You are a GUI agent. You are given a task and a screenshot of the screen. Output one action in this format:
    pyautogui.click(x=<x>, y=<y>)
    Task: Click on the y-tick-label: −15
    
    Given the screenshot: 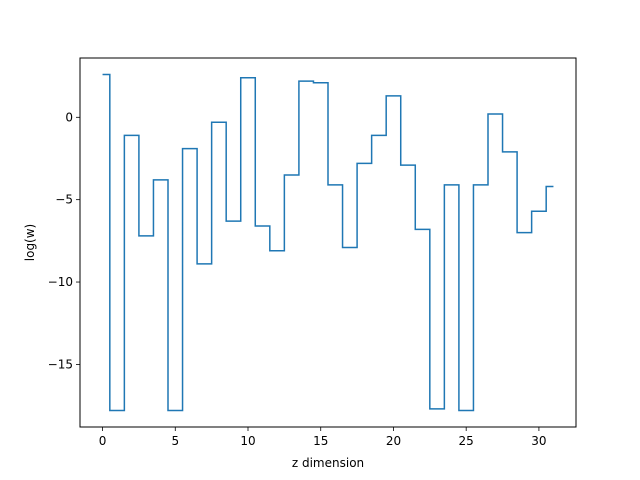 What is the action you would take?
    pyautogui.click(x=60, y=364)
    